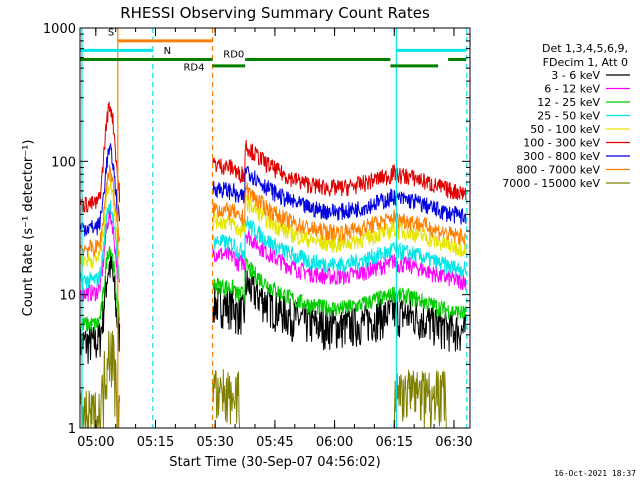 The height and width of the screenshot is (480, 640). I want to click on y-axis-label: Count Rate (s⁻¹ detector⁻¹), so click(28, 228).